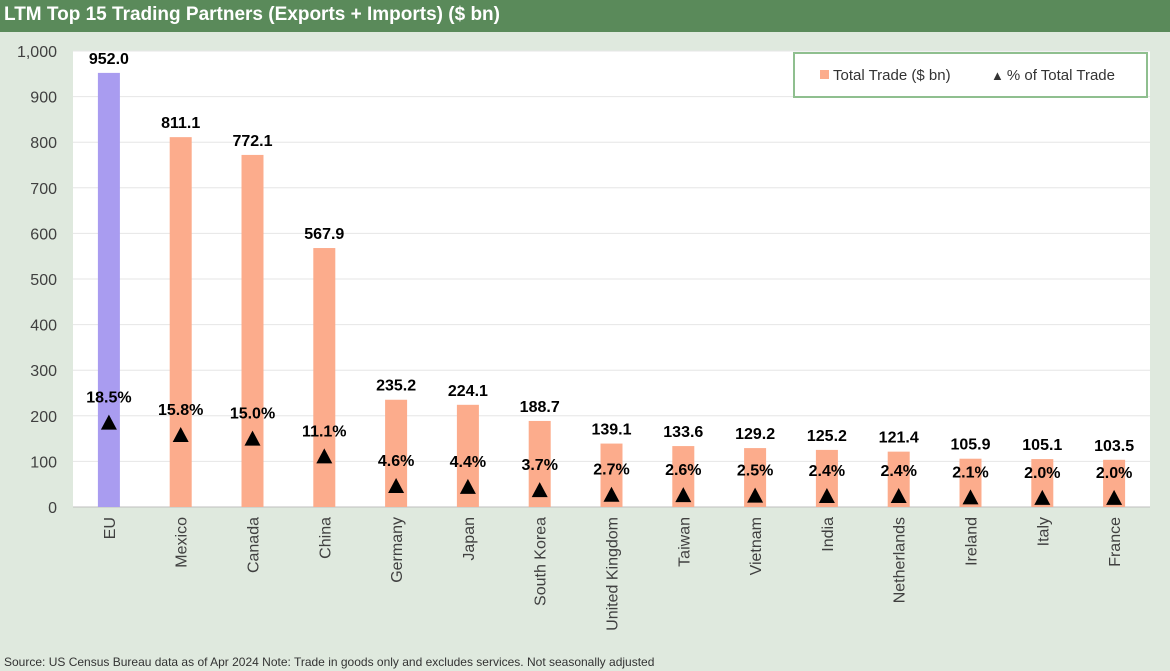  Describe the element at coordinates (252, 414) in the screenshot. I see `pct-value-label: 15.0%` at that location.